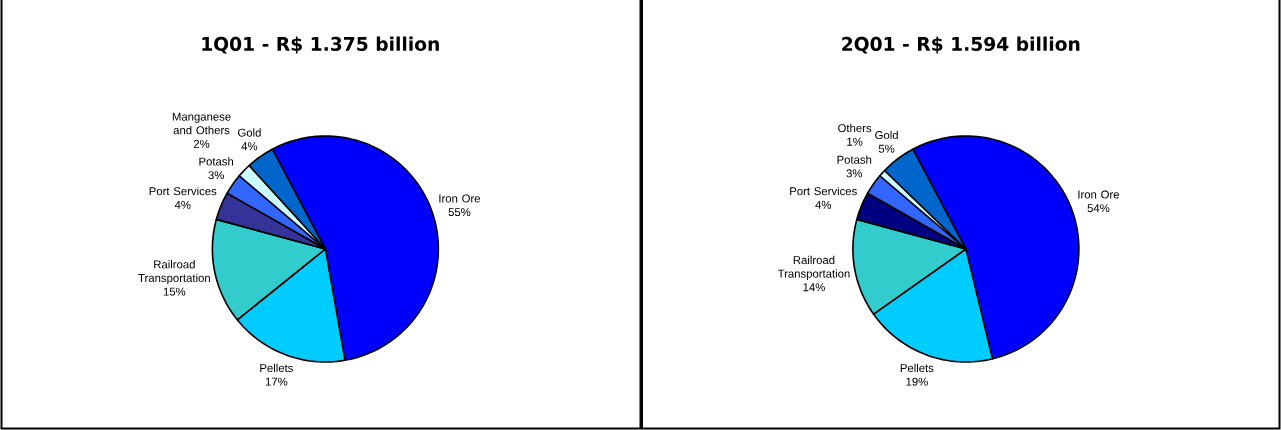 The image size is (1281, 430). Describe the element at coordinates (201, 143) in the screenshot. I see `data-label: 2%` at that location.